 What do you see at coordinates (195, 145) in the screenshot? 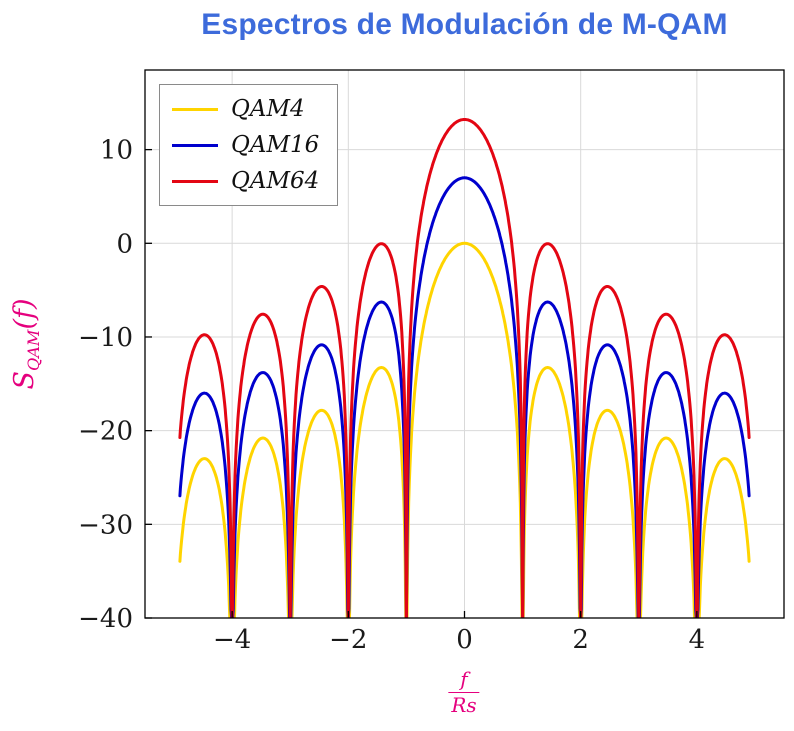
I see `legend-line-qam16-icon` at bounding box center [195, 145].